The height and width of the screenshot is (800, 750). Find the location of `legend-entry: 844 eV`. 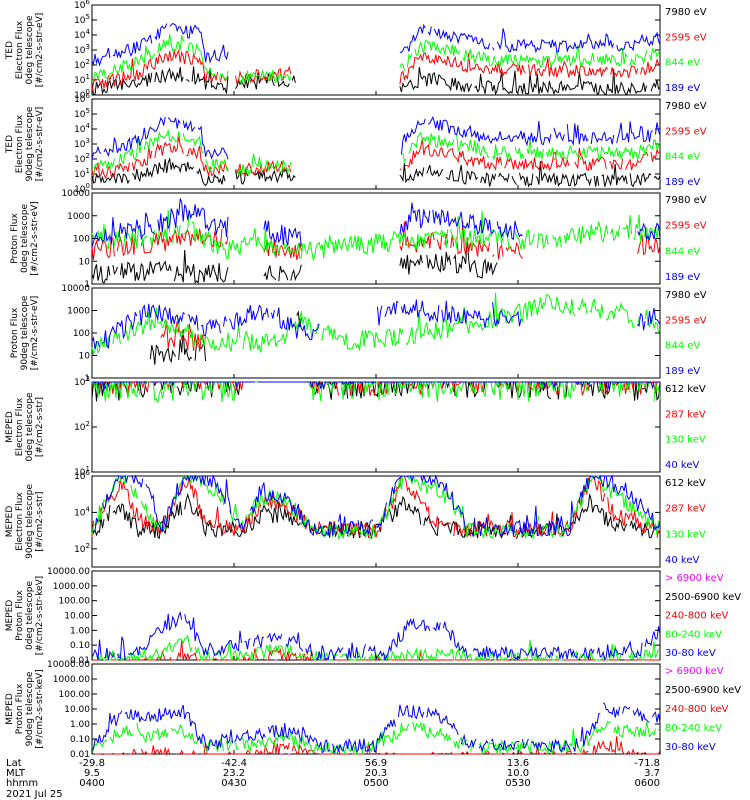

legend-entry: 844 eV is located at coordinates (682, 251).